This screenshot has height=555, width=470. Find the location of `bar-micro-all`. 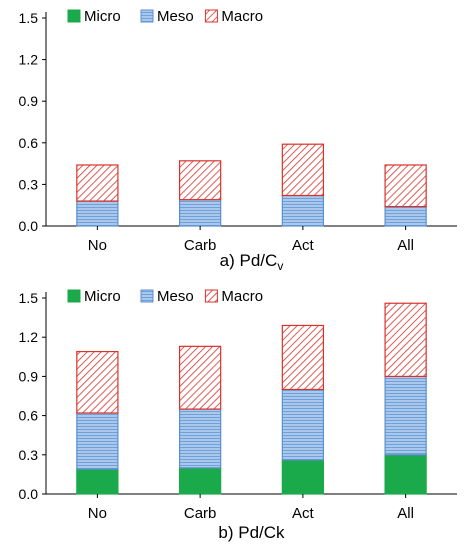

bar-micro-all is located at coordinates (405, 474).